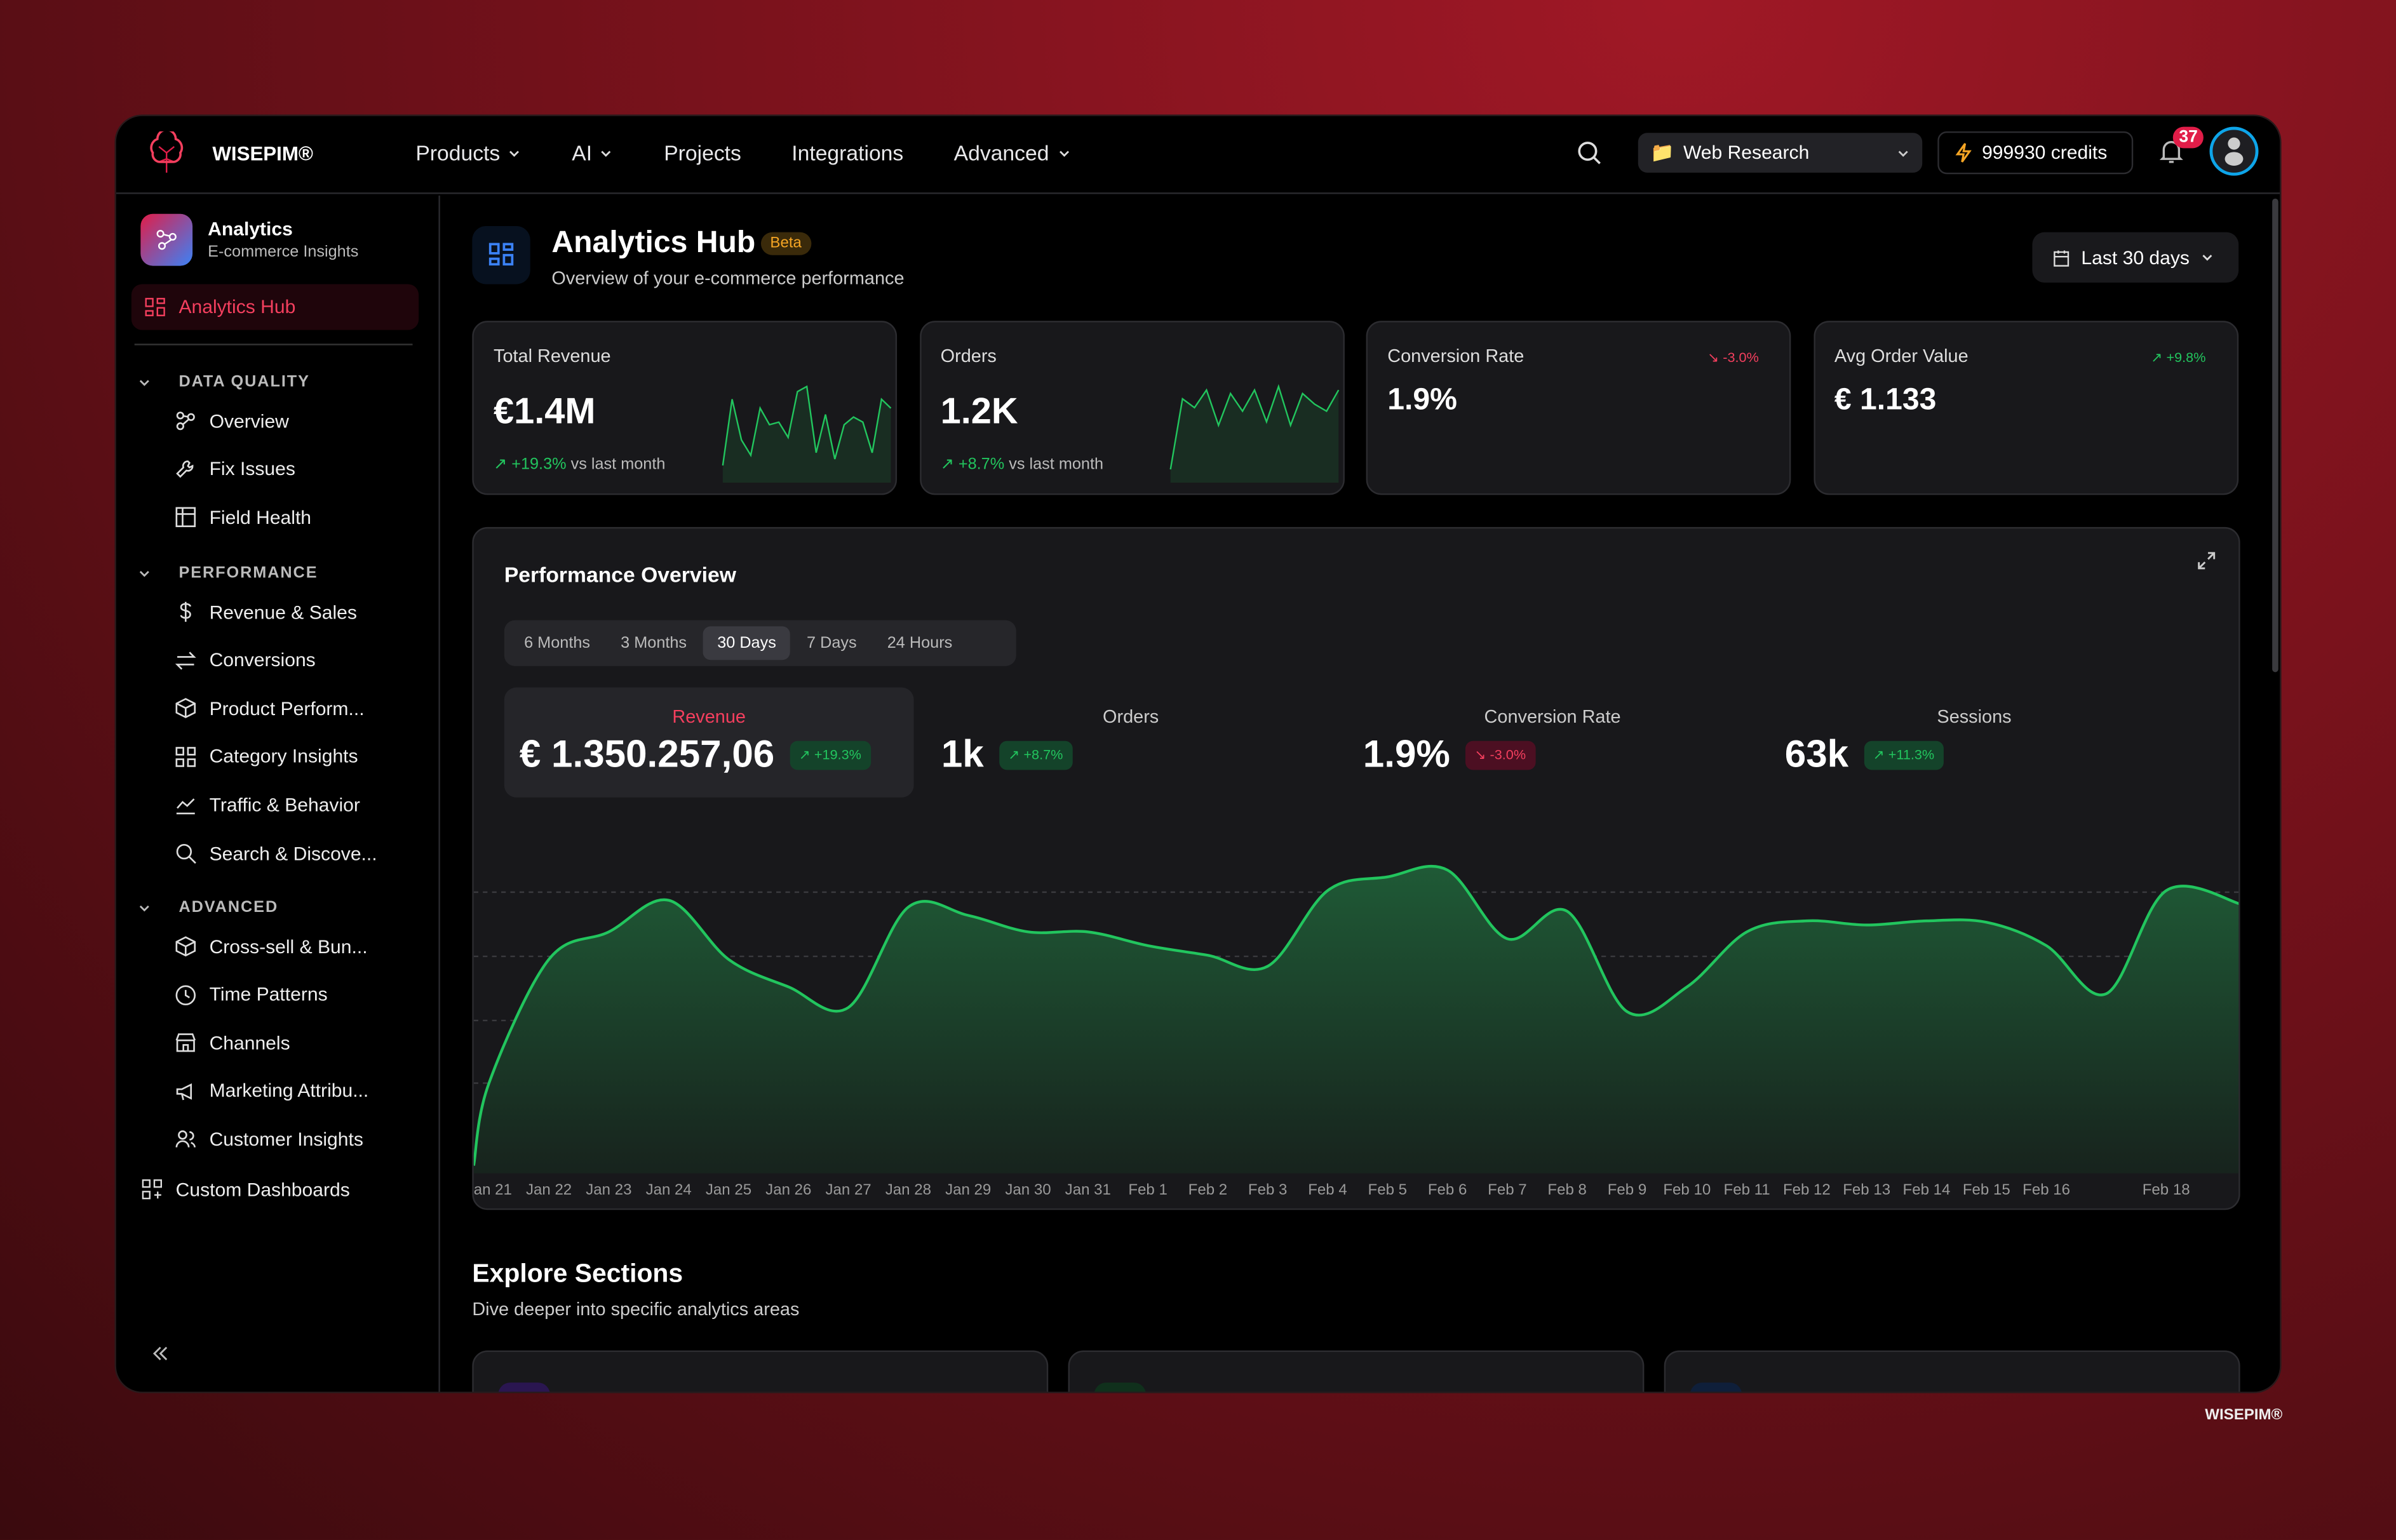 The image size is (2396, 1540). I want to click on sidebar-item-time-patterns: Time Patterns, so click(251, 994).